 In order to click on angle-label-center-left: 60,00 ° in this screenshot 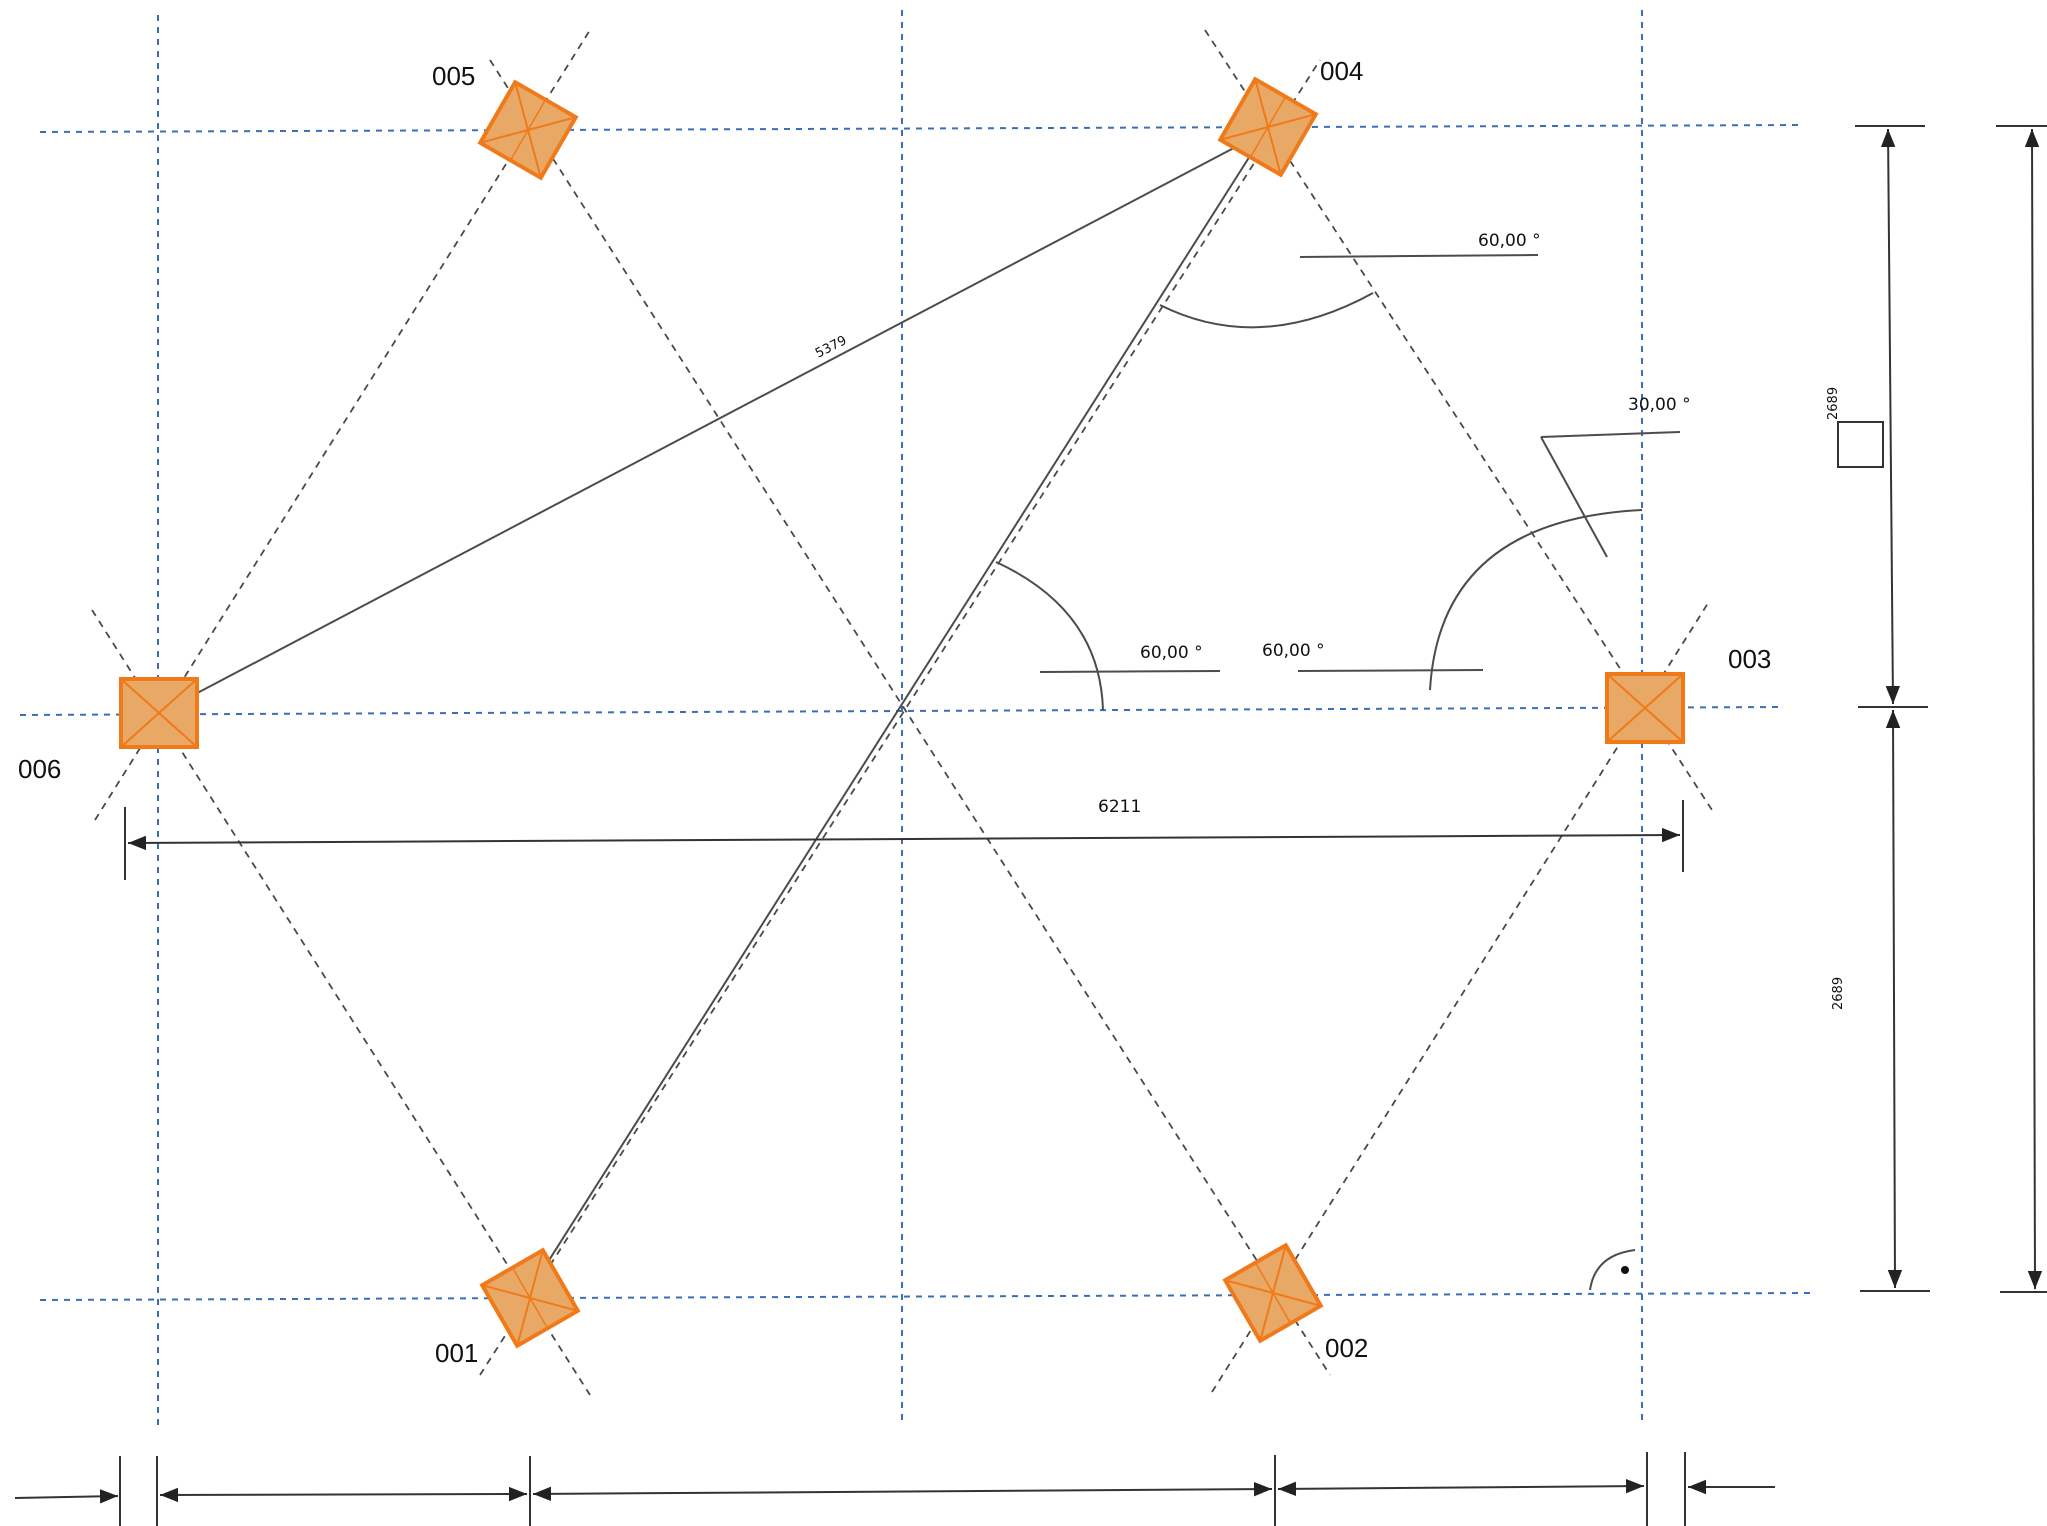, I will do `click(1171, 653)`.